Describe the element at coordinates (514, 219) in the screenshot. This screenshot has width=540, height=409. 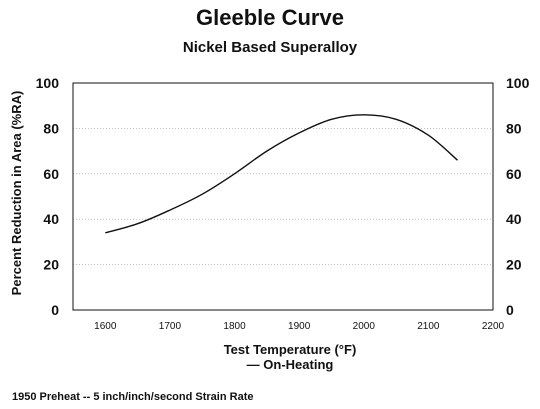
I see `y-tick-label-right: 40` at that location.